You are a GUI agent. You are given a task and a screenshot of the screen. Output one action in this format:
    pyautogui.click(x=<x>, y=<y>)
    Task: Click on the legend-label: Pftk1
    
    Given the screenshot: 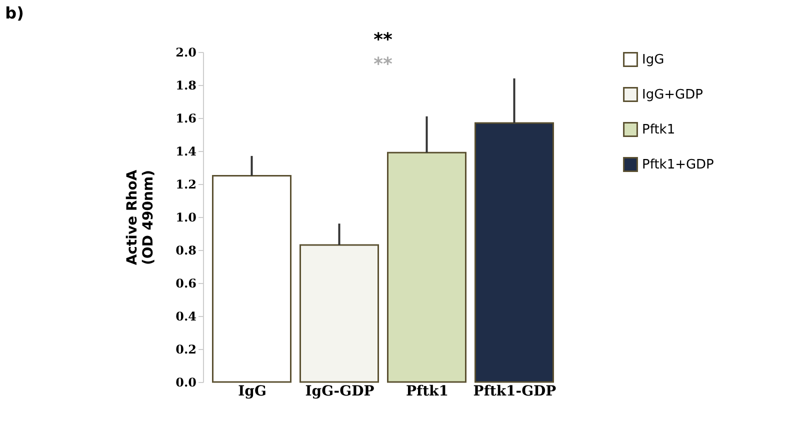 What is the action you would take?
    pyautogui.click(x=659, y=130)
    